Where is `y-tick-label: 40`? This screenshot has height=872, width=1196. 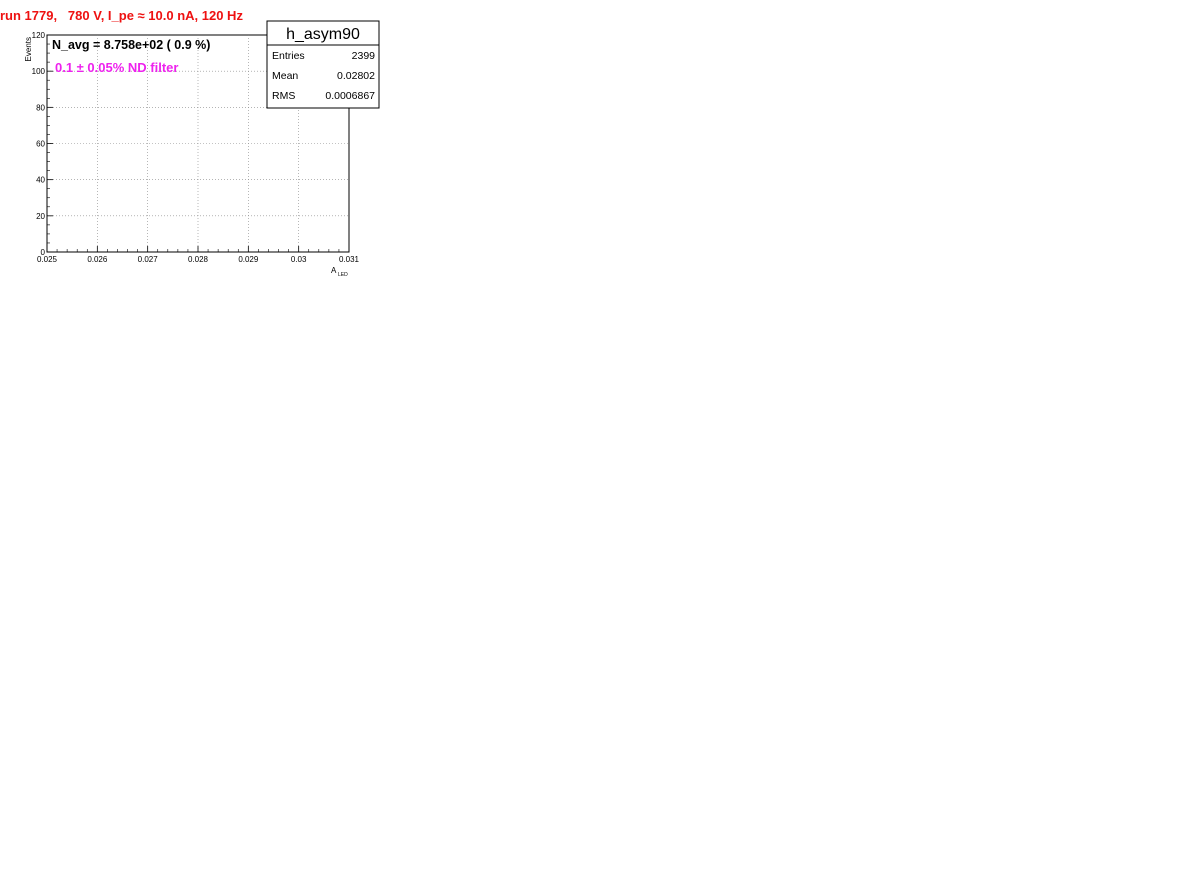
y-tick-label: 40 is located at coordinates (40, 180).